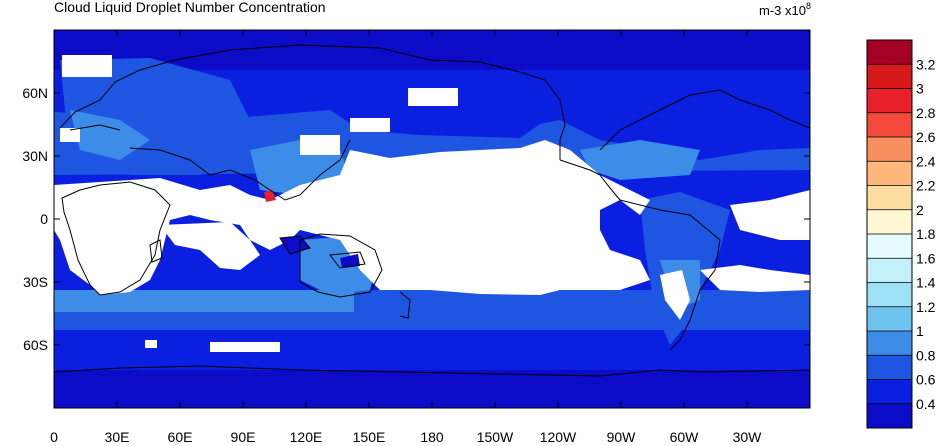 This screenshot has height=446, width=949. What do you see at coordinates (110, 135) in the screenshot?
I see `field-med` at bounding box center [110, 135].